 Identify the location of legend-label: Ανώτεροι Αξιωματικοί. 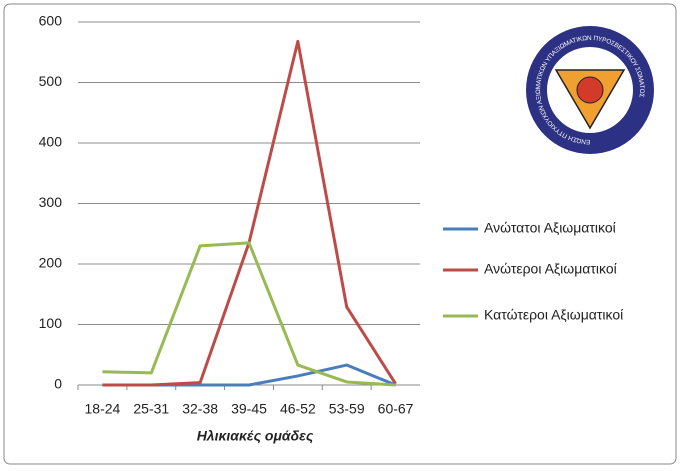
(550, 269).